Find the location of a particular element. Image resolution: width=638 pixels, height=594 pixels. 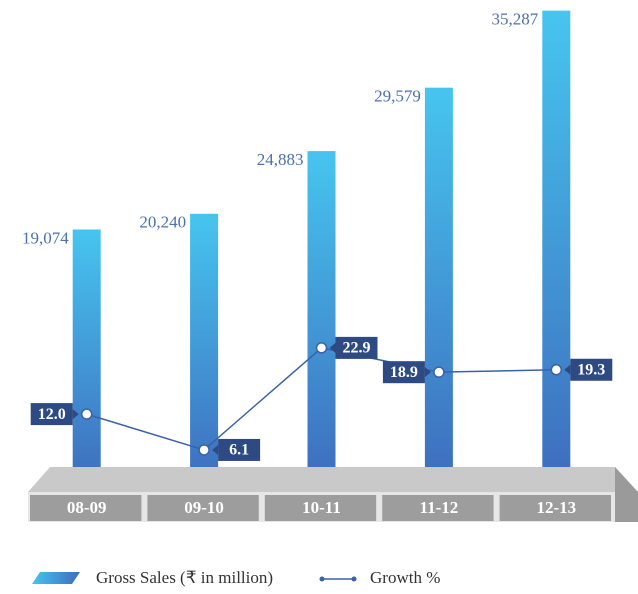

legend-bar-icon is located at coordinates (56, 578).